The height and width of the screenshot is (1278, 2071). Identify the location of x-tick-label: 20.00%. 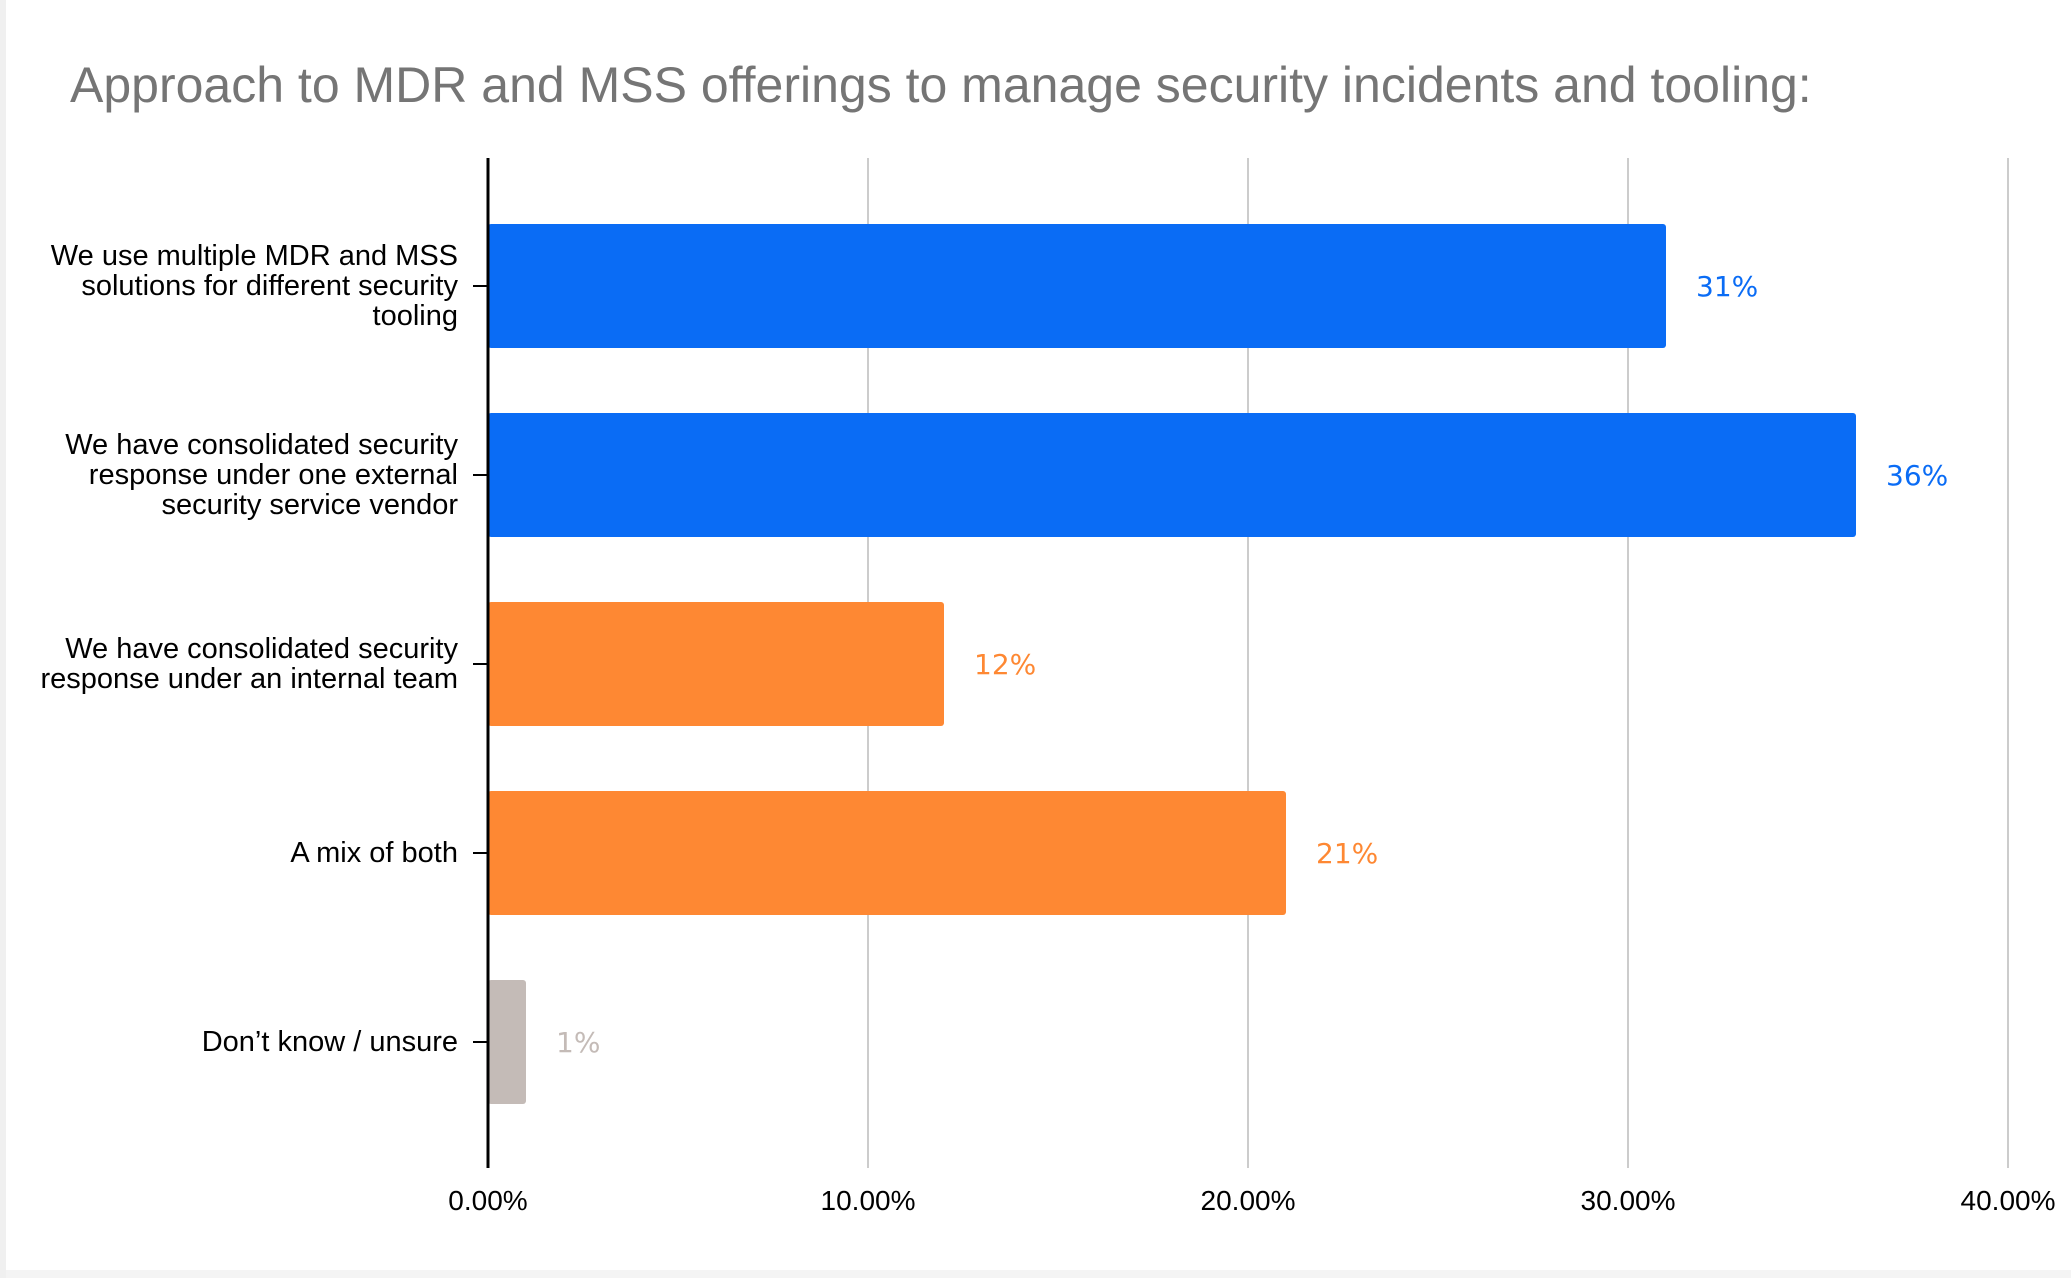
(1248, 1200).